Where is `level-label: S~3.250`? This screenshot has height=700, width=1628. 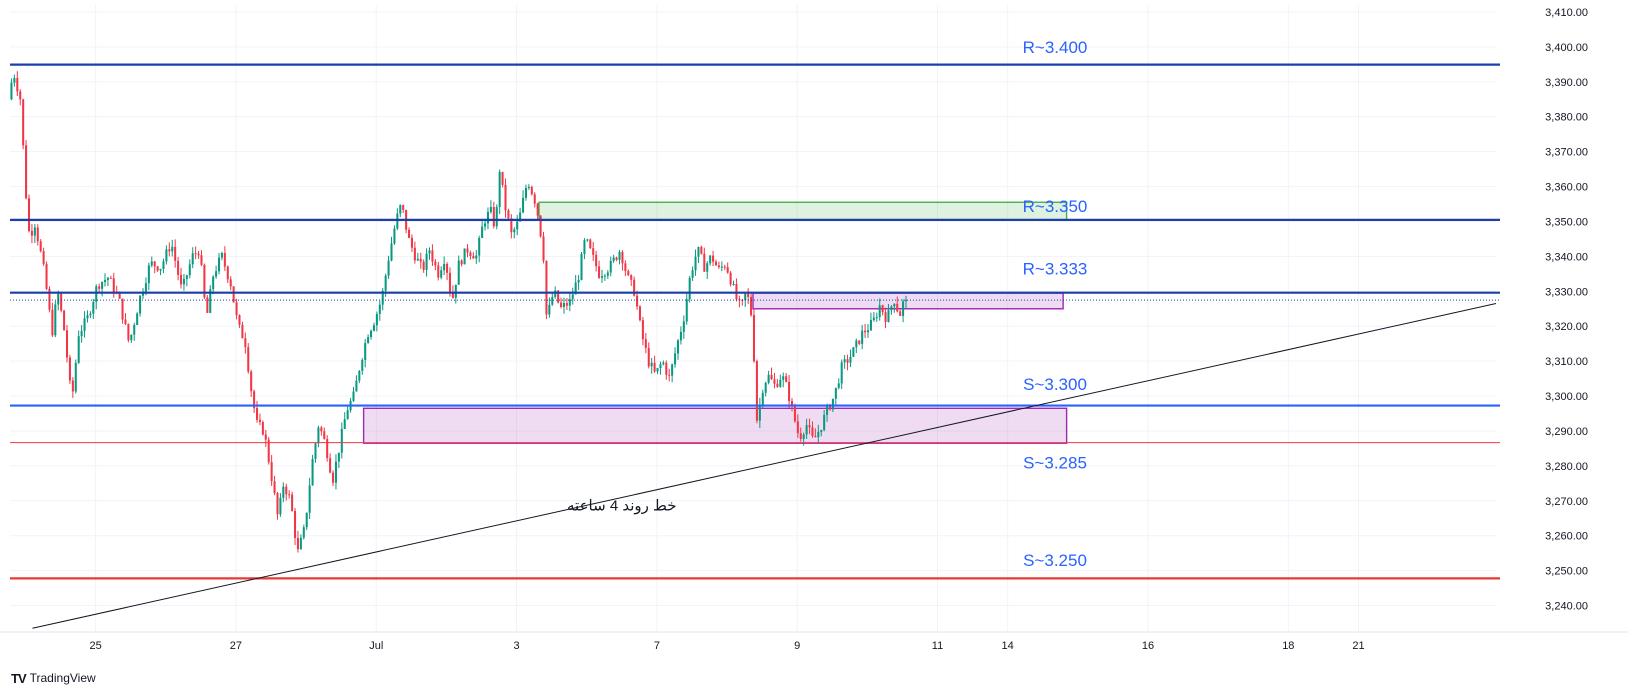 level-label: S~3.250 is located at coordinates (1055, 560).